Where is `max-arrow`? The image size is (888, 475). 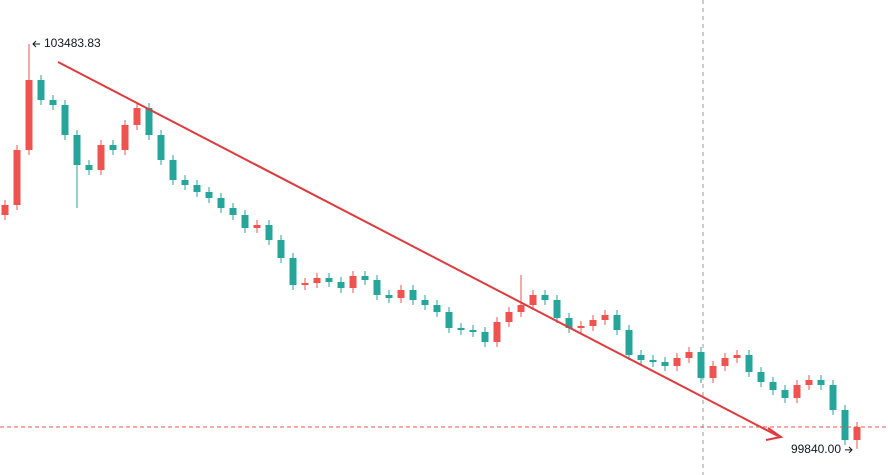 max-arrow is located at coordinates (36, 44).